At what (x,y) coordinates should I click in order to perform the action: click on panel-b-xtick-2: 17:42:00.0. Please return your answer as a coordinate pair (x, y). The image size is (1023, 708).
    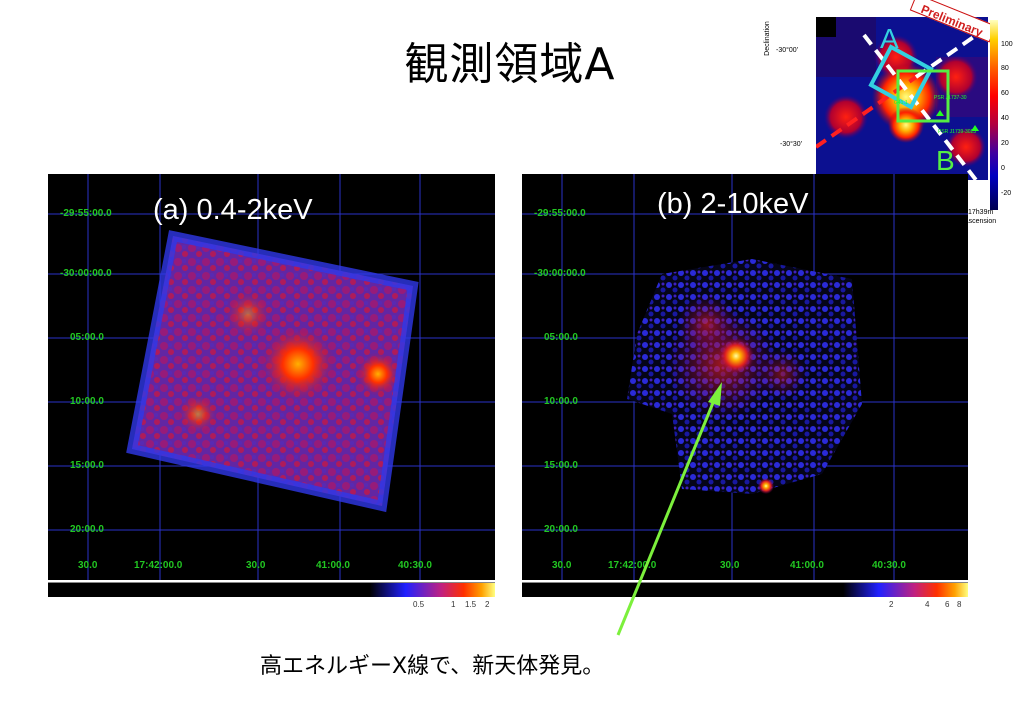
    Looking at the image, I should click on (632, 565).